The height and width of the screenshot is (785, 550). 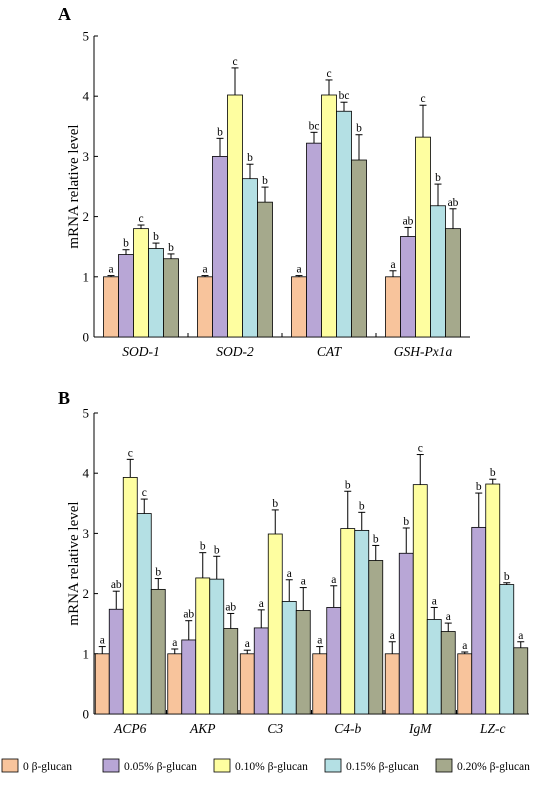 I want to click on category-label: AKP, so click(x=202, y=728).